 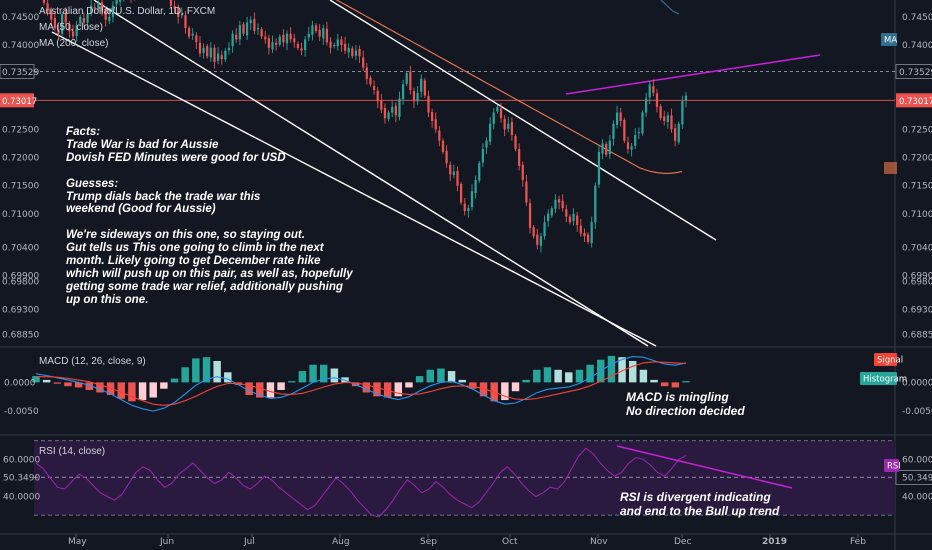 What do you see at coordinates (71, 27) in the screenshot?
I see `legend-ma50: MA (50, close)` at bounding box center [71, 27].